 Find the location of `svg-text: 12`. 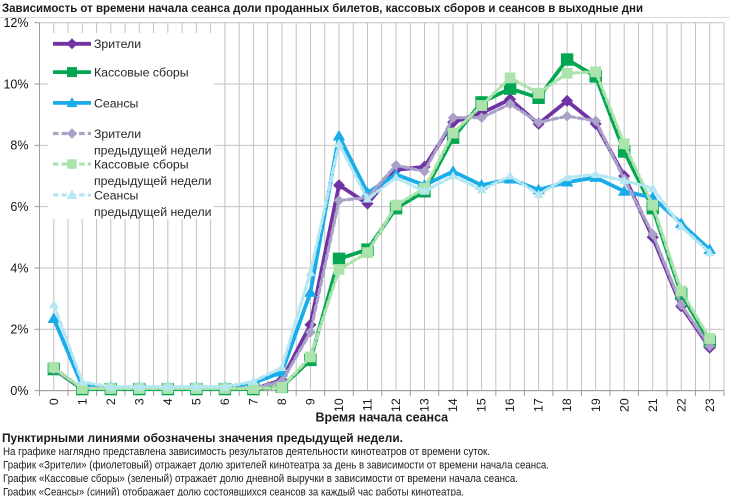

svg-text: 12 is located at coordinates (396, 405).